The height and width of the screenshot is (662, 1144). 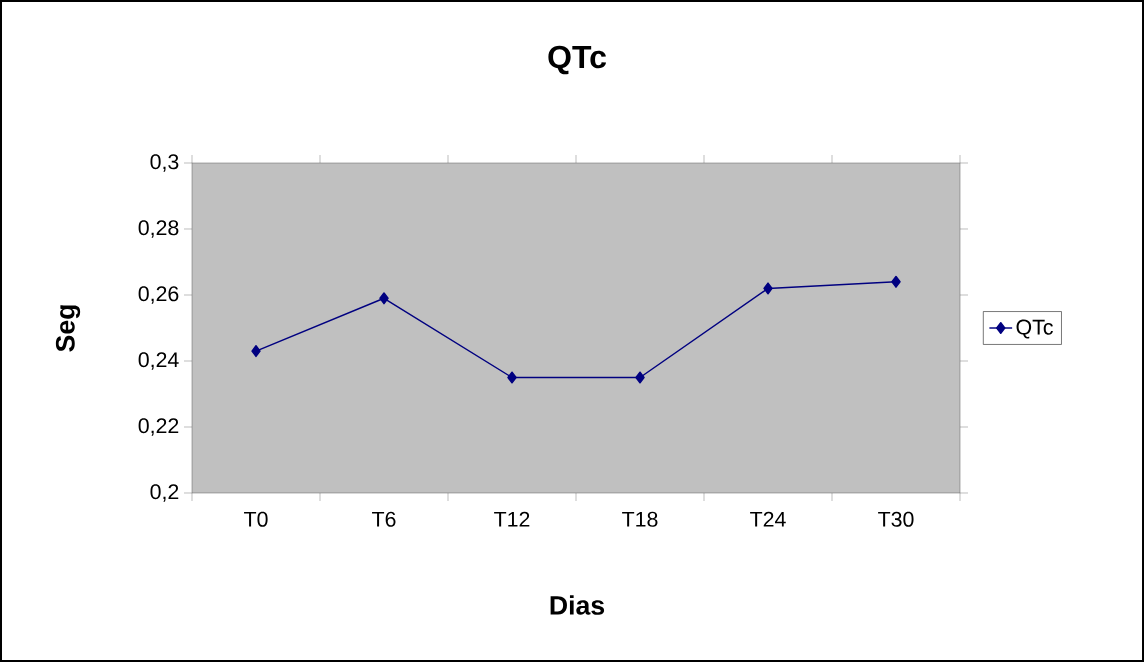 I want to click on x-tick-label: T30, so click(x=896, y=519).